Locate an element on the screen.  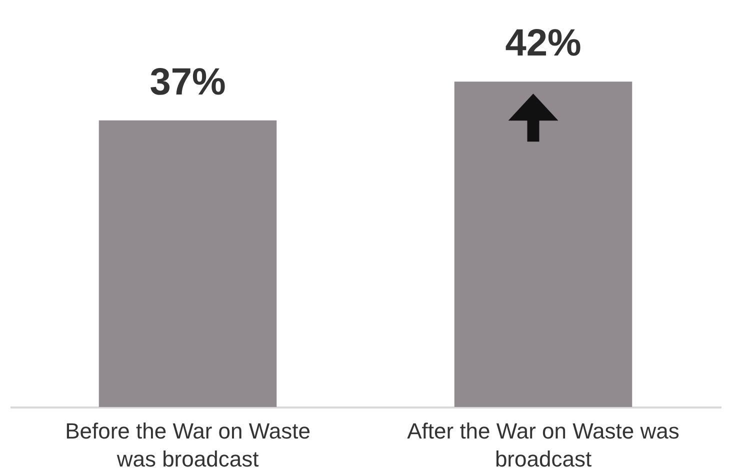
x-tick-label: After the War on Waste was broadcast is located at coordinates (543, 445).